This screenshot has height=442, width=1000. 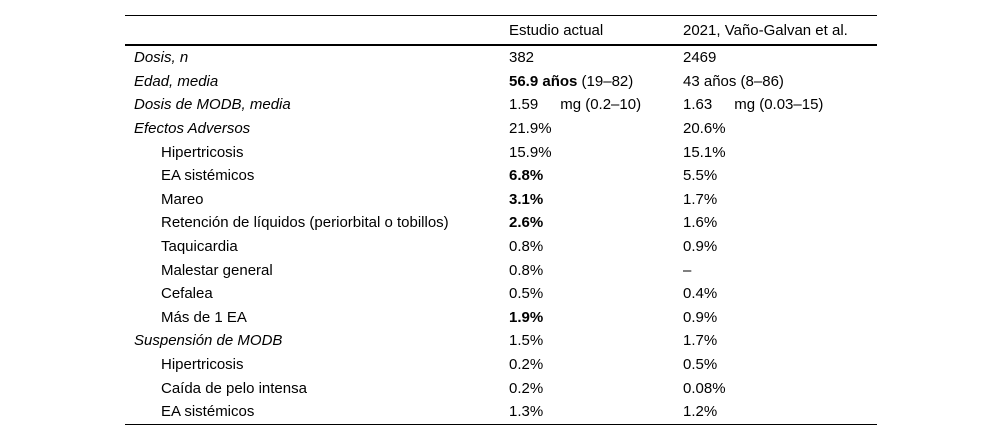 What do you see at coordinates (526, 341) in the screenshot?
I see `value-segment: 1.5%` at bounding box center [526, 341].